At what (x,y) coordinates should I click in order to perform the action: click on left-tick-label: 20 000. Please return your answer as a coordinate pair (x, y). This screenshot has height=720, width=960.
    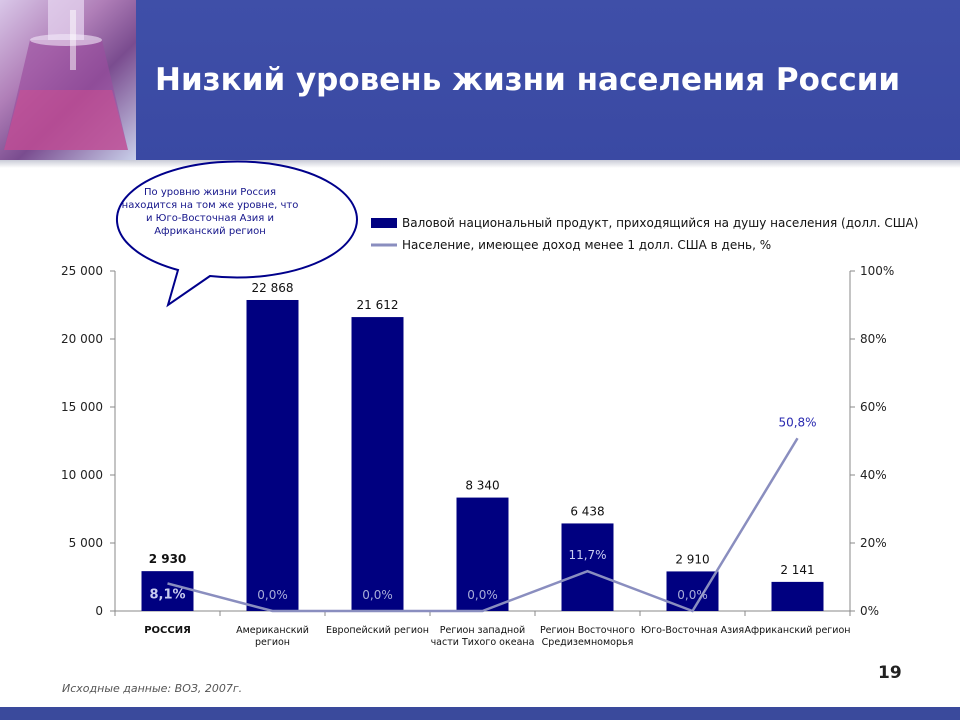
    Looking at the image, I should click on (82, 339).